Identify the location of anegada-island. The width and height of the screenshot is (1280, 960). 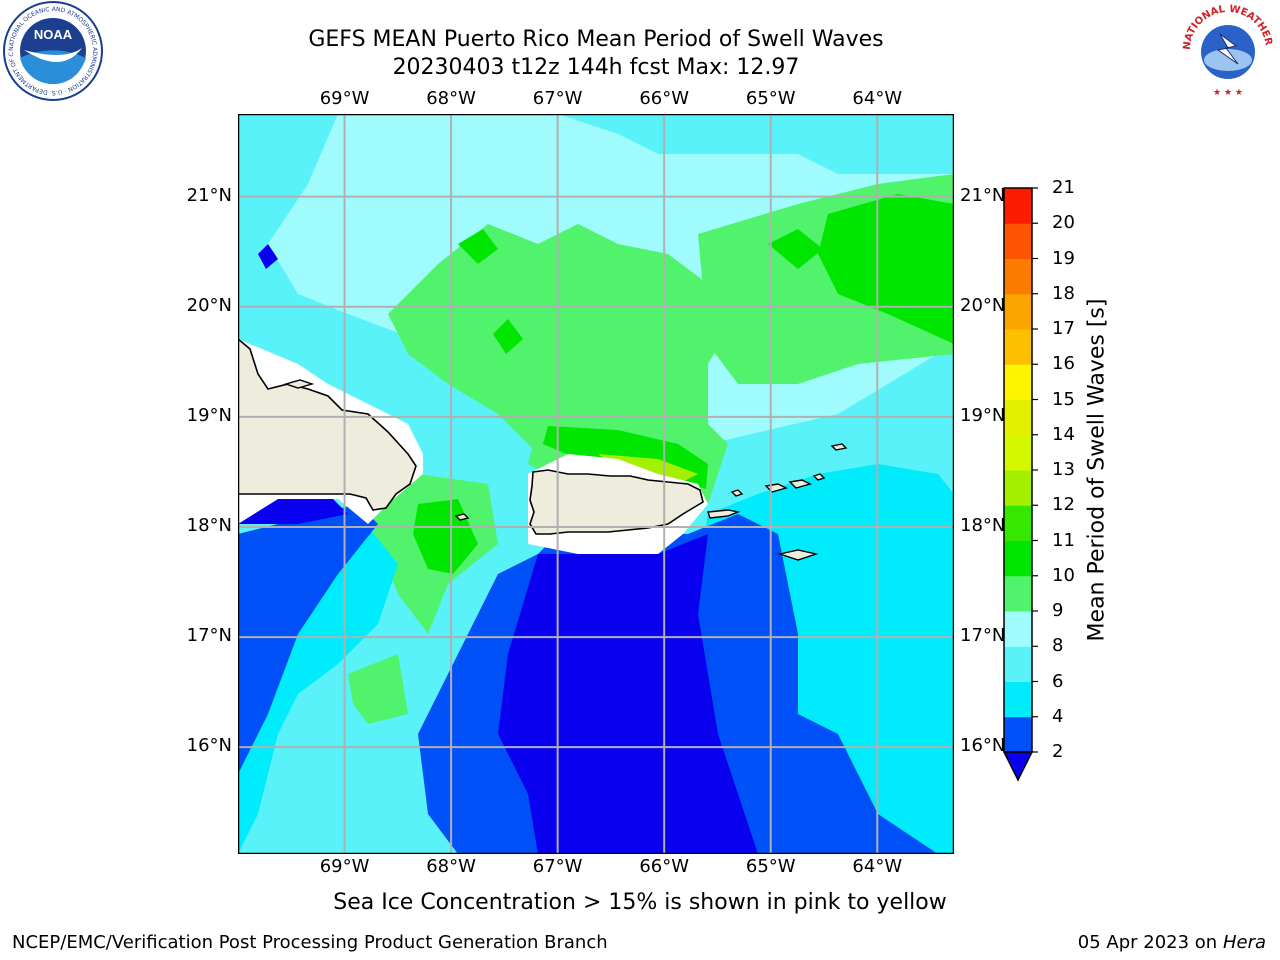
(839, 447).